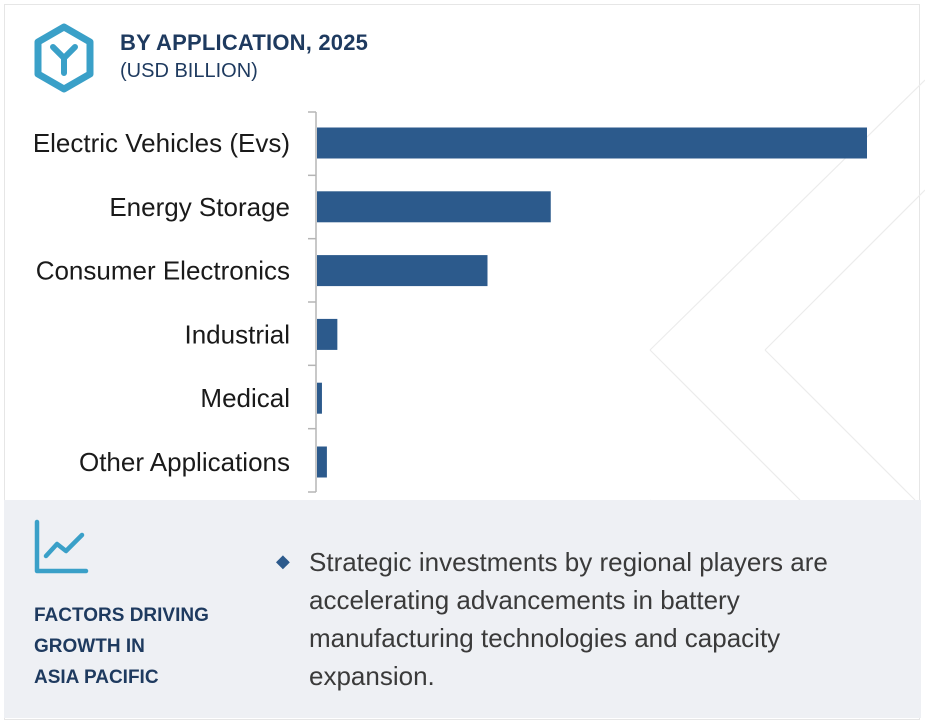  What do you see at coordinates (238, 334) in the screenshot?
I see `category-label: Industrial` at bounding box center [238, 334].